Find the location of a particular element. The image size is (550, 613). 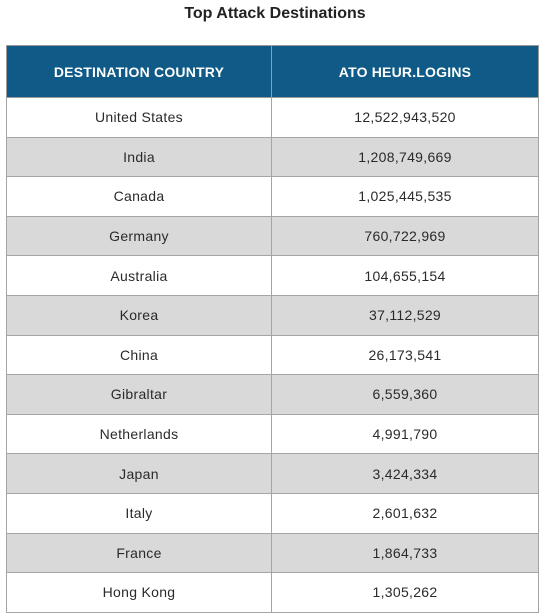

table-row: Canada 1,025,445,535 is located at coordinates (272, 196).